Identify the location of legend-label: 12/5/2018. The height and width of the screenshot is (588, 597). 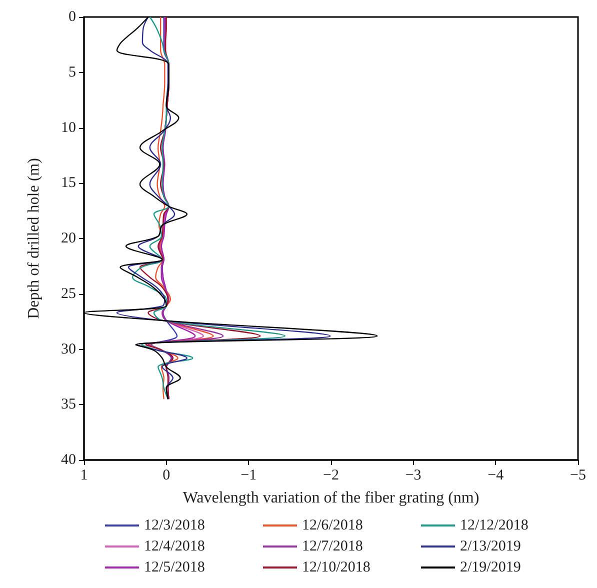
(174, 568).